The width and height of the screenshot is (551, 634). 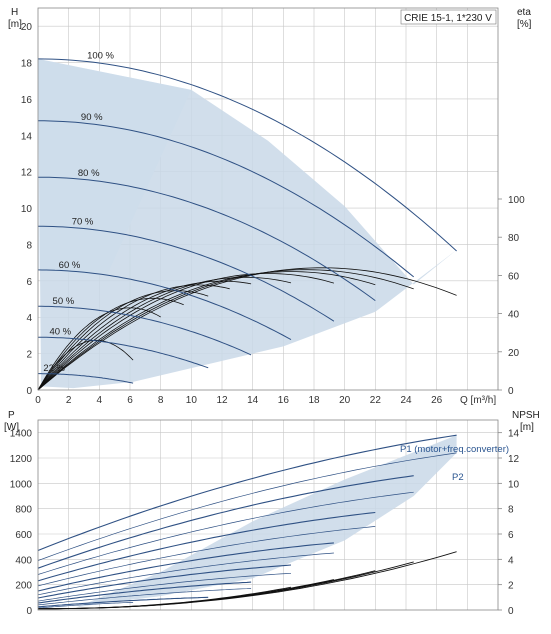 I want to click on y-axis-label-eta: eta, so click(x=524, y=12).